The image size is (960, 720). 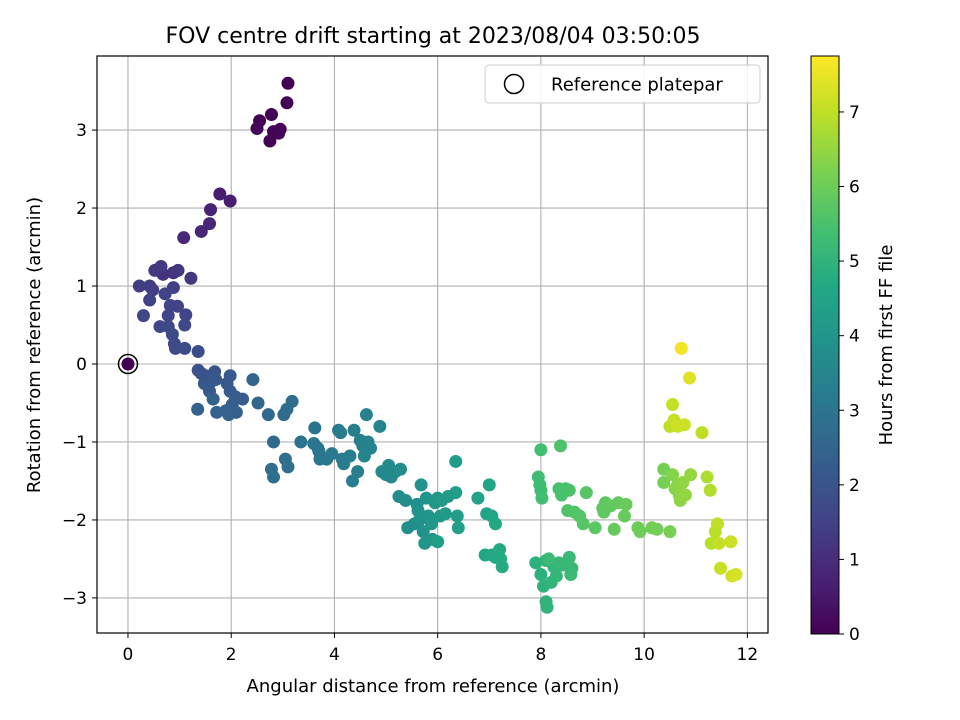 I want to click on x-axis-label: Angular distance from reference (arcmin), so click(x=433, y=686).